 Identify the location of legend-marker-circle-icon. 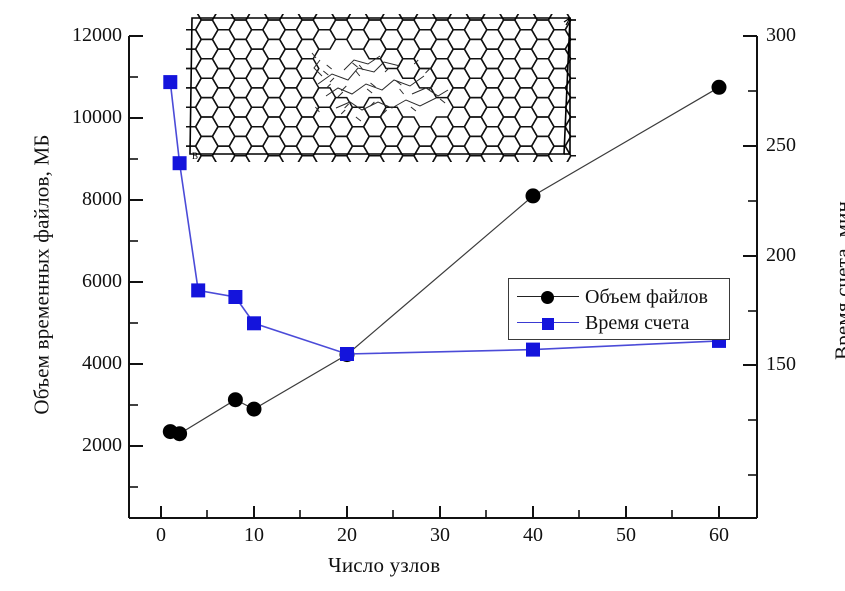
(548, 297).